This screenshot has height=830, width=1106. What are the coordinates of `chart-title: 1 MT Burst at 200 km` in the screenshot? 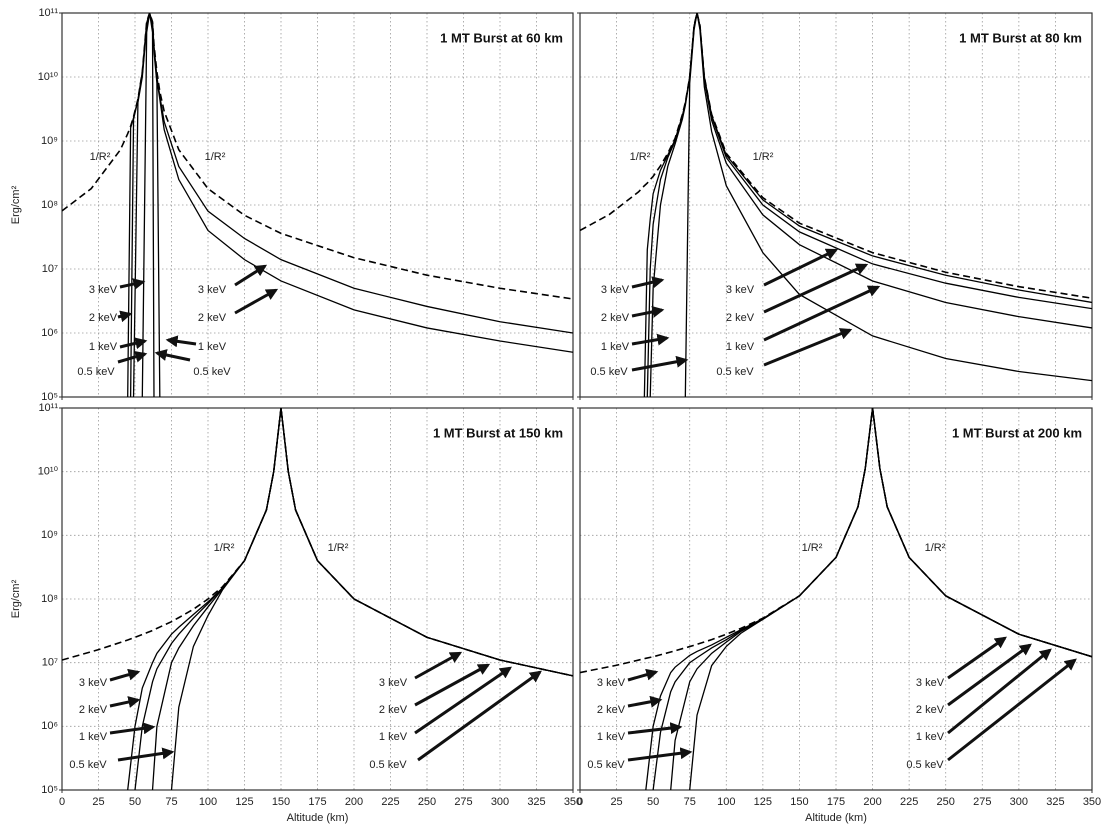 It's located at (1017, 432).